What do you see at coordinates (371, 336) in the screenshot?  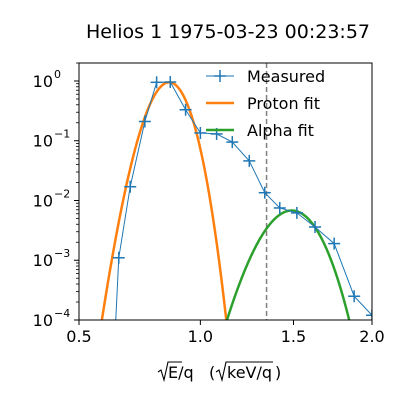 I see `x-tick-label-3: 2.0` at bounding box center [371, 336].